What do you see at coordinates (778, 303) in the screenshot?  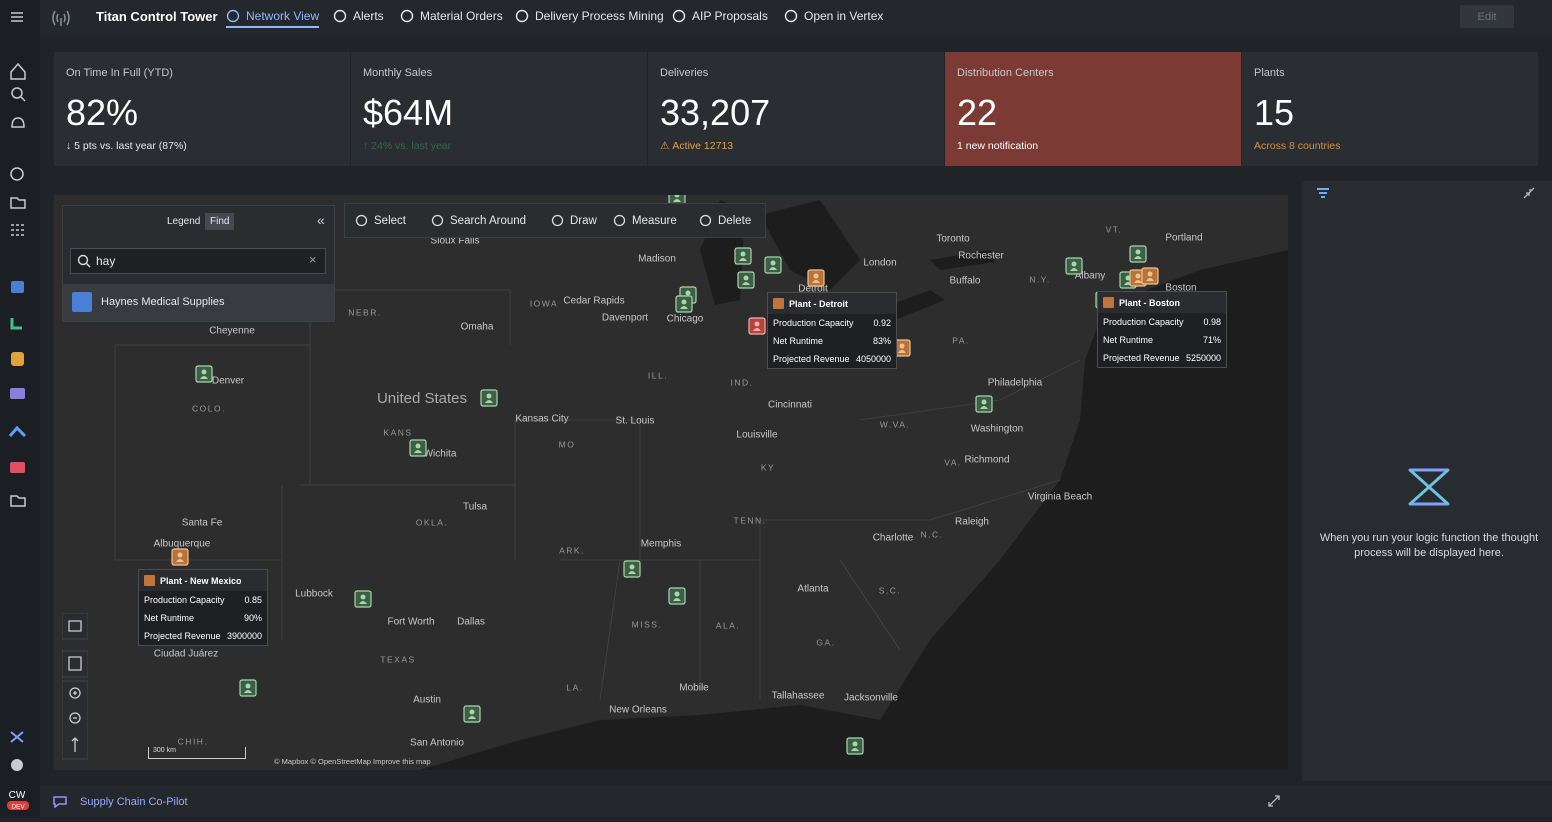 I see `popup-icon` at bounding box center [778, 303].